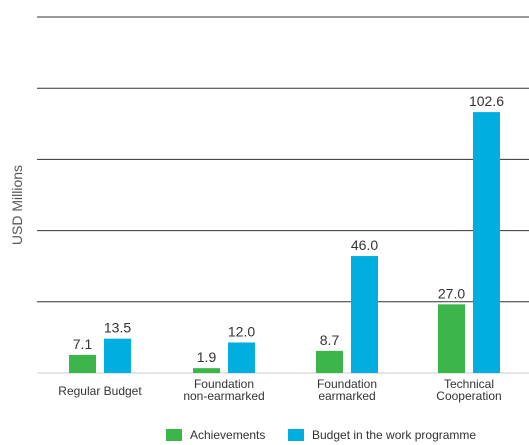  Describe the element at coordinates (296, 435) in the screenshot. I see `legend-swatch-budget` at that location.